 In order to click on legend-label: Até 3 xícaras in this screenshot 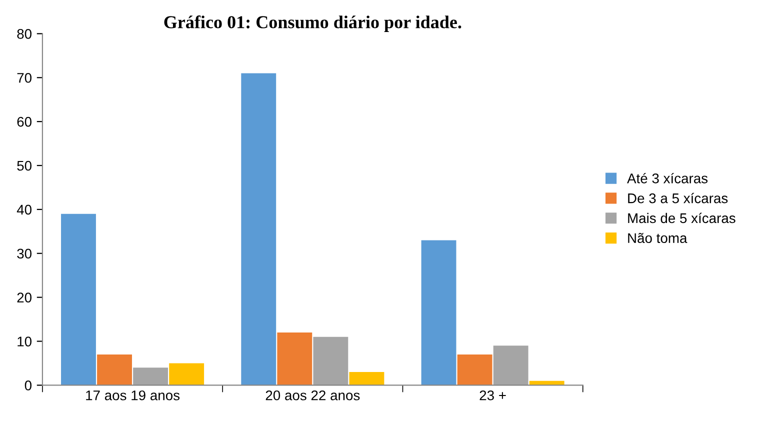, I will do `click(667, 178)`.